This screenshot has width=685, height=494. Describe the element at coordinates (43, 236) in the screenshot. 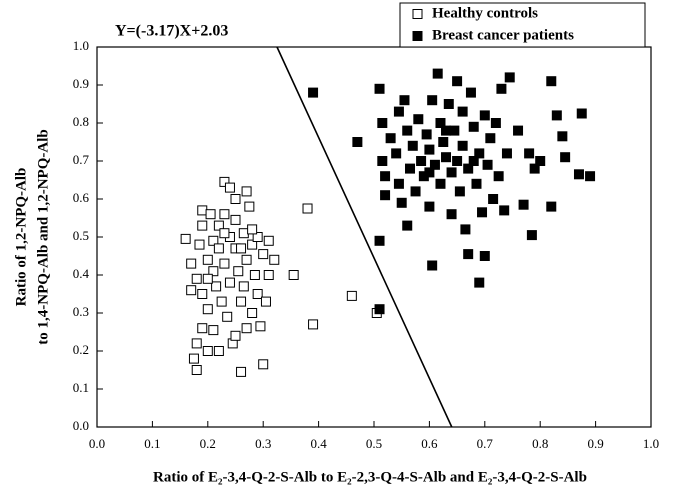

I see `y-axis-label: to 1,4-NPQ-Alb and 1,2-NPQ-Alb` at that location.